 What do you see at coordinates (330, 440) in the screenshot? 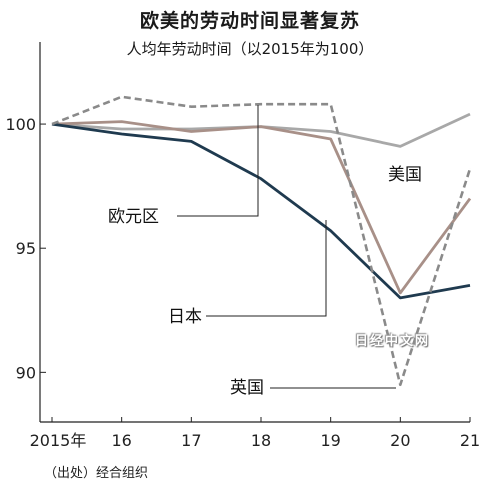
I see `x-tick-label: 19` at bounding box center [330, 440].